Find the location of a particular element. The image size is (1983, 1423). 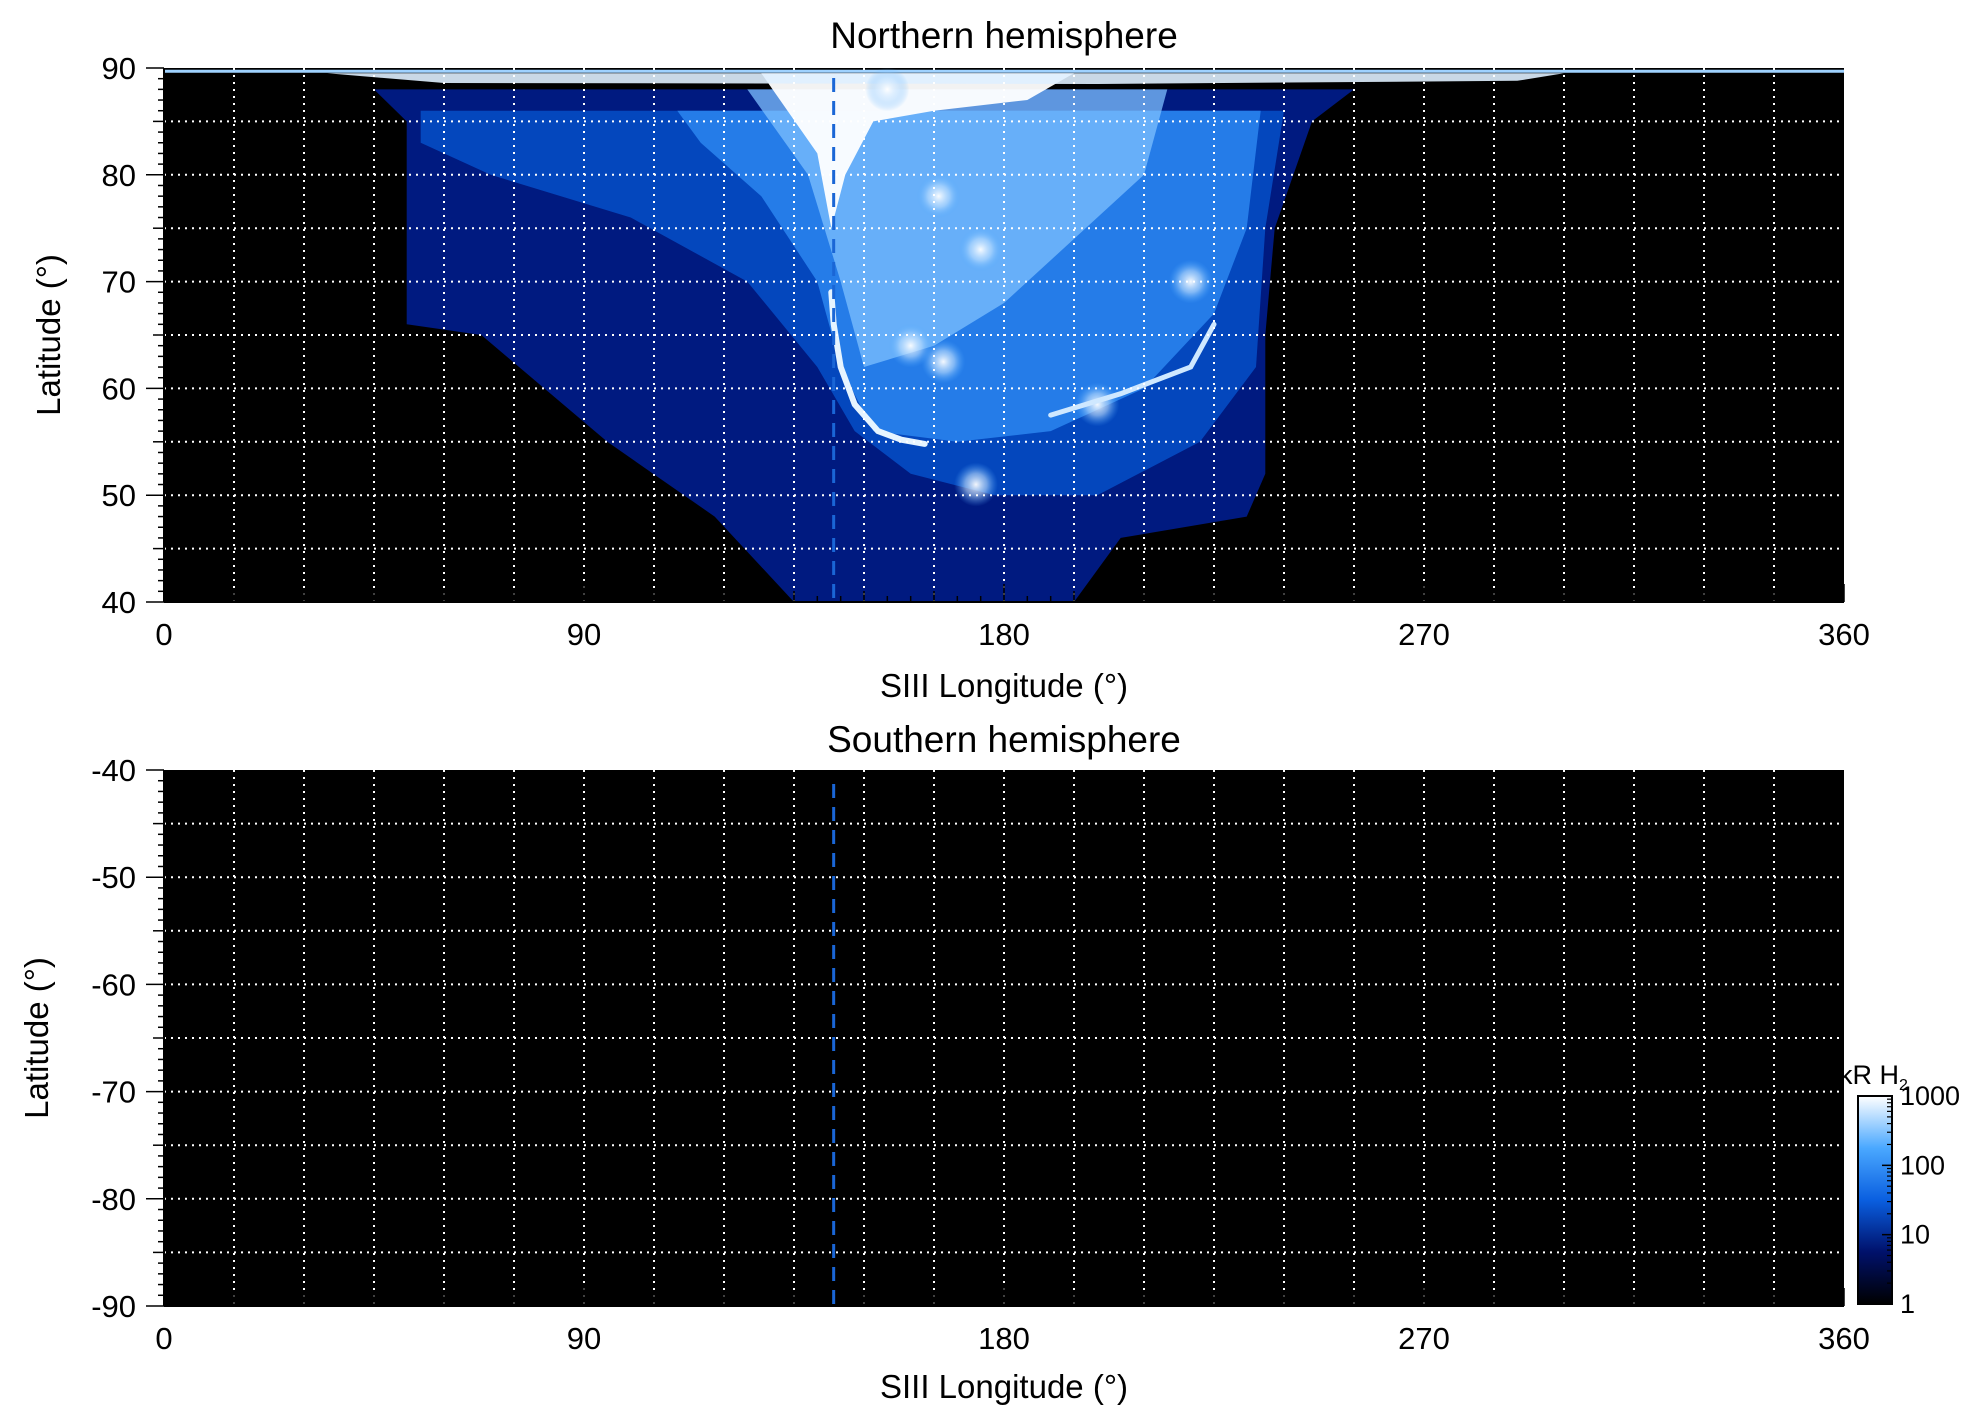

south-x-axis-label: SIII Longitude (°) is located at coordinates (1004, 1386).